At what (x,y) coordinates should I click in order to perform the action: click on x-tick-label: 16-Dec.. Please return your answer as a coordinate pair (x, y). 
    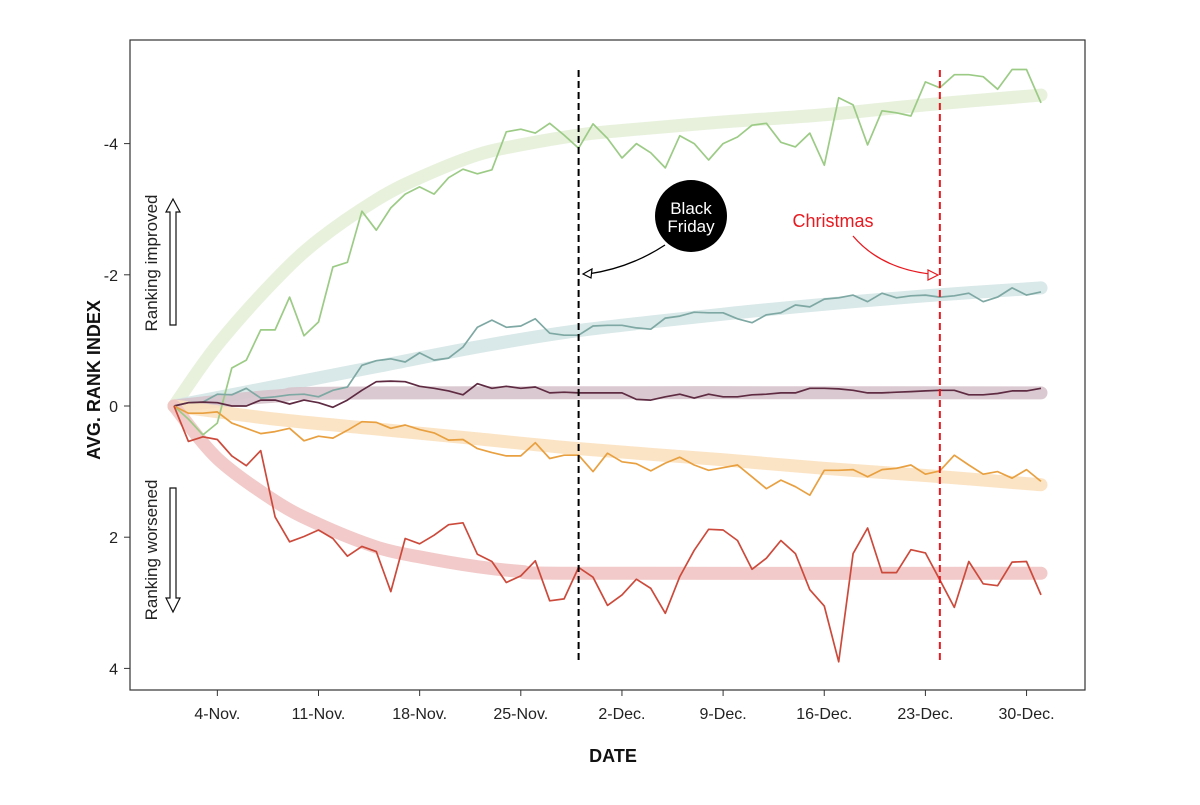
    Looking at the image, I should click on (824, 714).